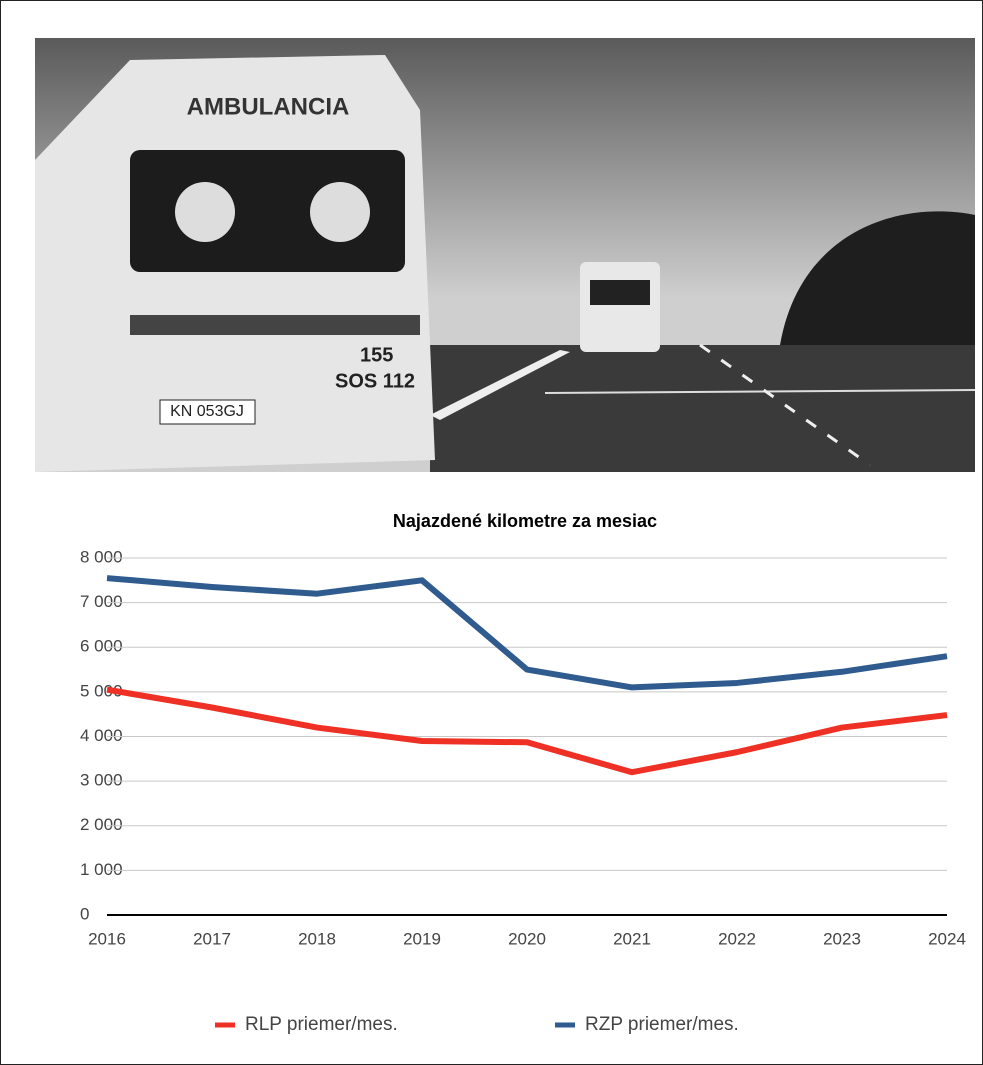 The image size is (983, 1065). What do you see at coordinates (376, 355) in the screenshot?
I see `photo-text: 155` at bounding box center [376, 355].